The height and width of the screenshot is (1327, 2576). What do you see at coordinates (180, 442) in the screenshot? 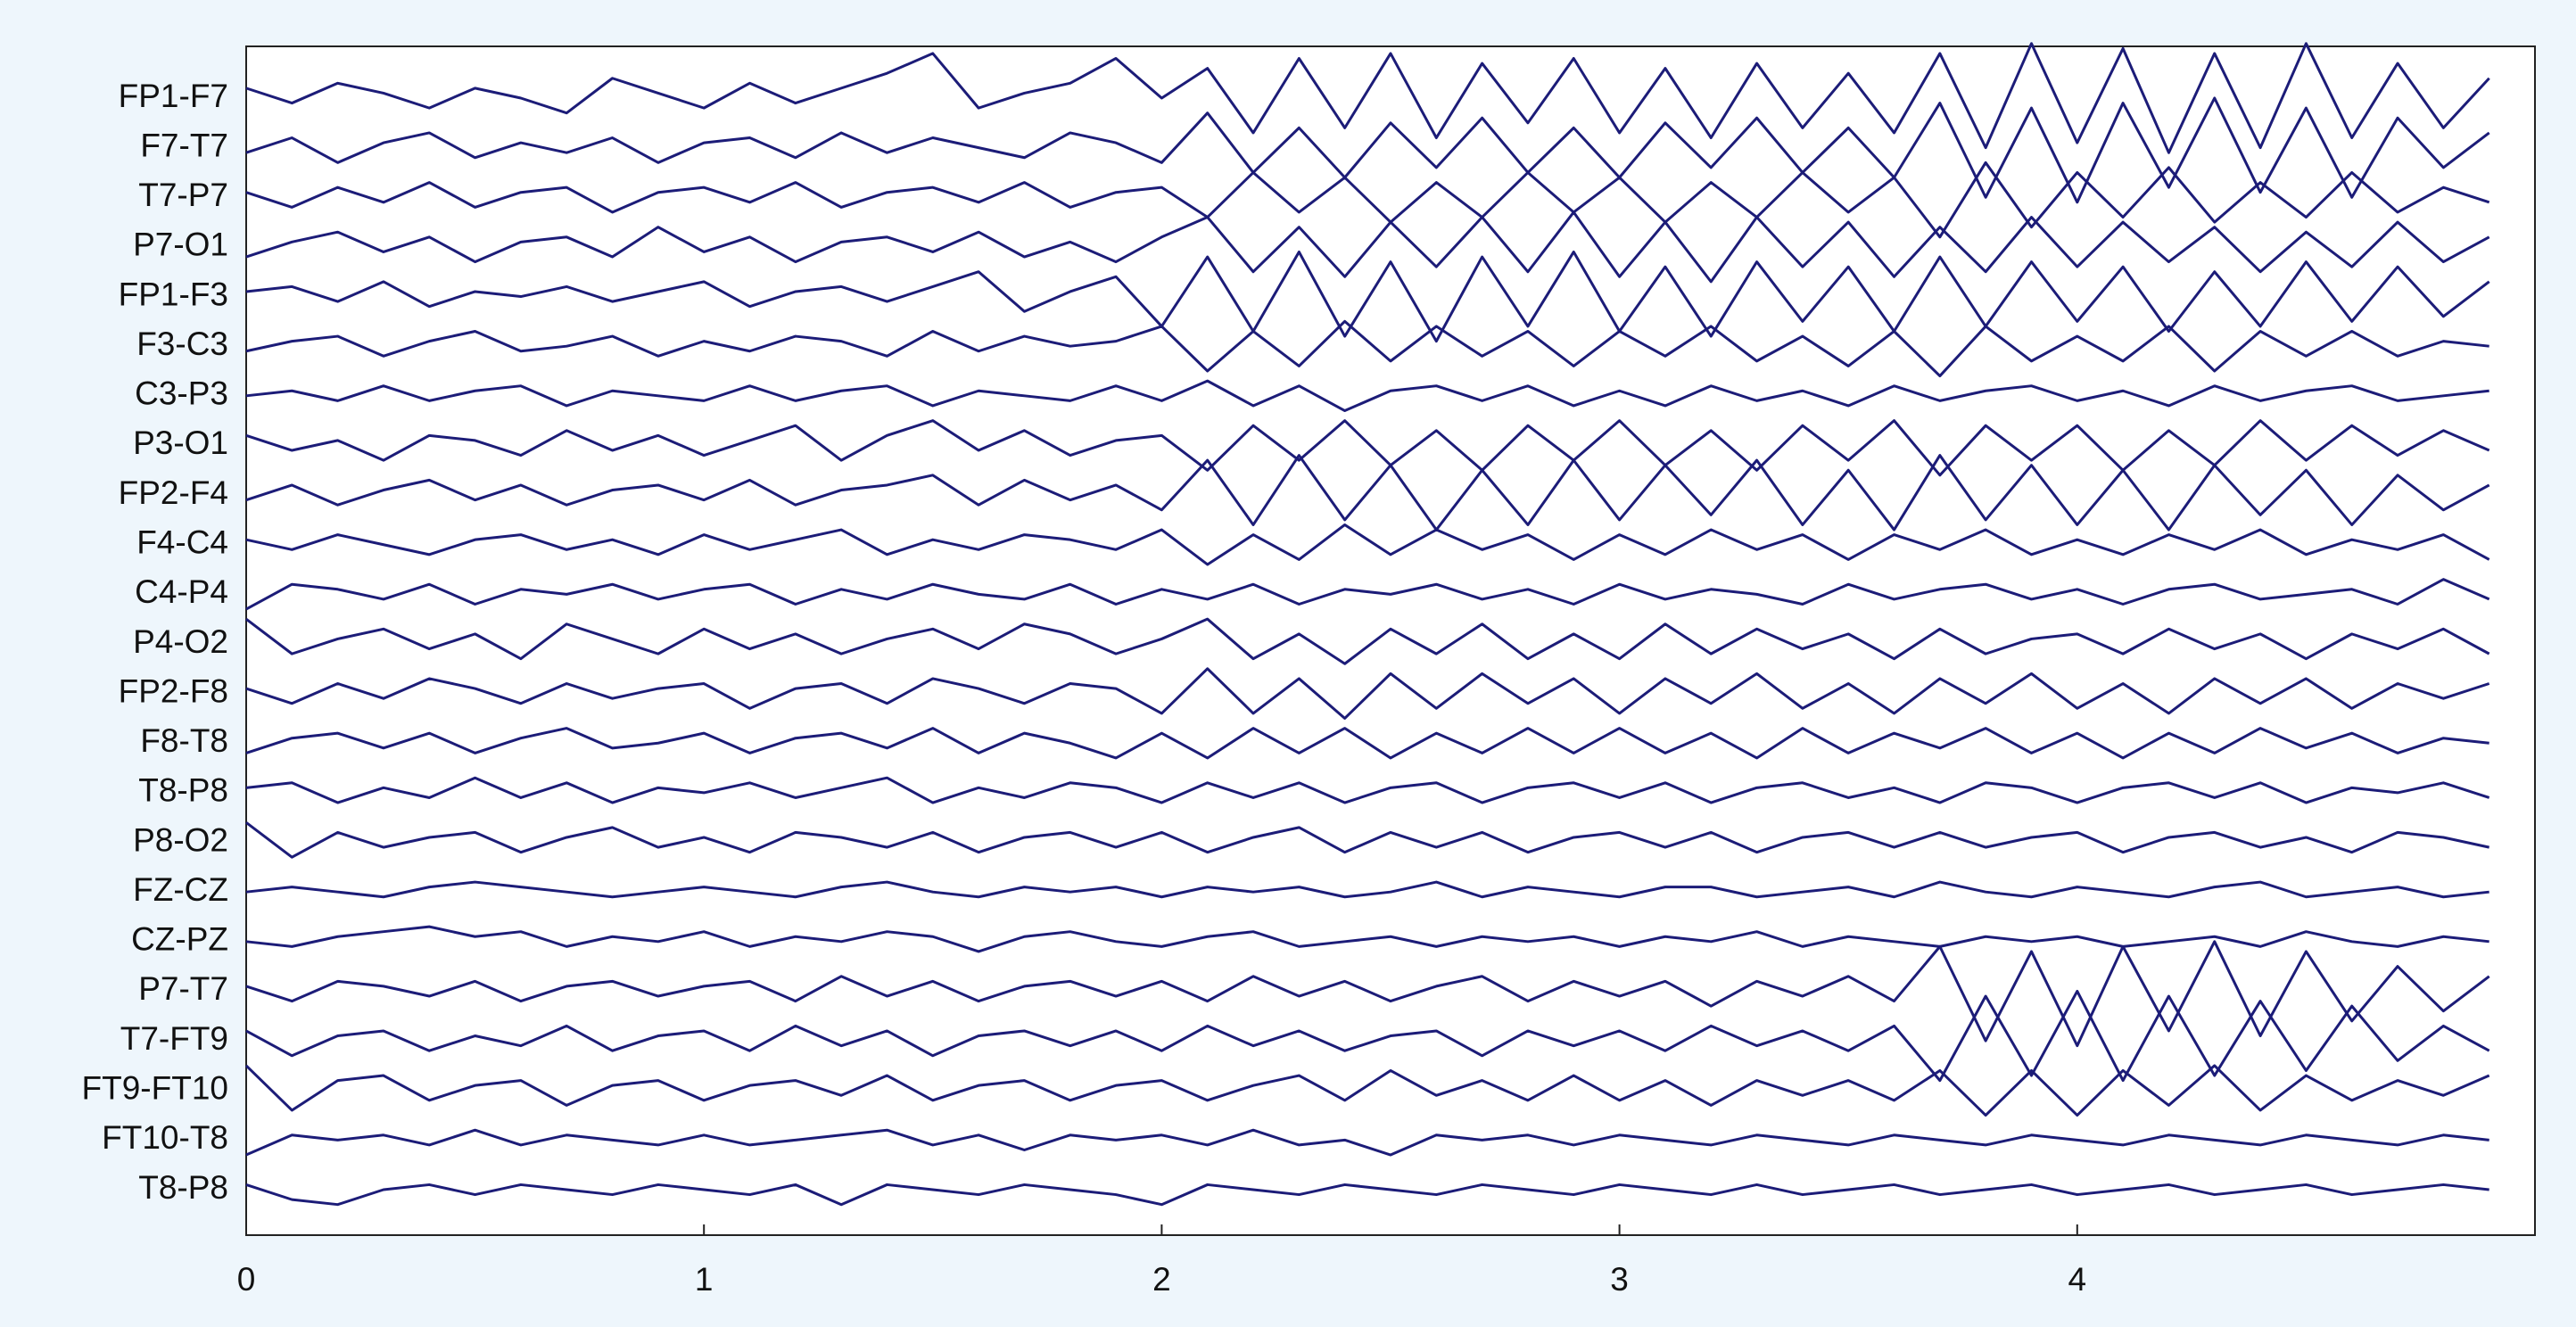
I see `channel-label: P3-O1` at bounding box center [180, 442].